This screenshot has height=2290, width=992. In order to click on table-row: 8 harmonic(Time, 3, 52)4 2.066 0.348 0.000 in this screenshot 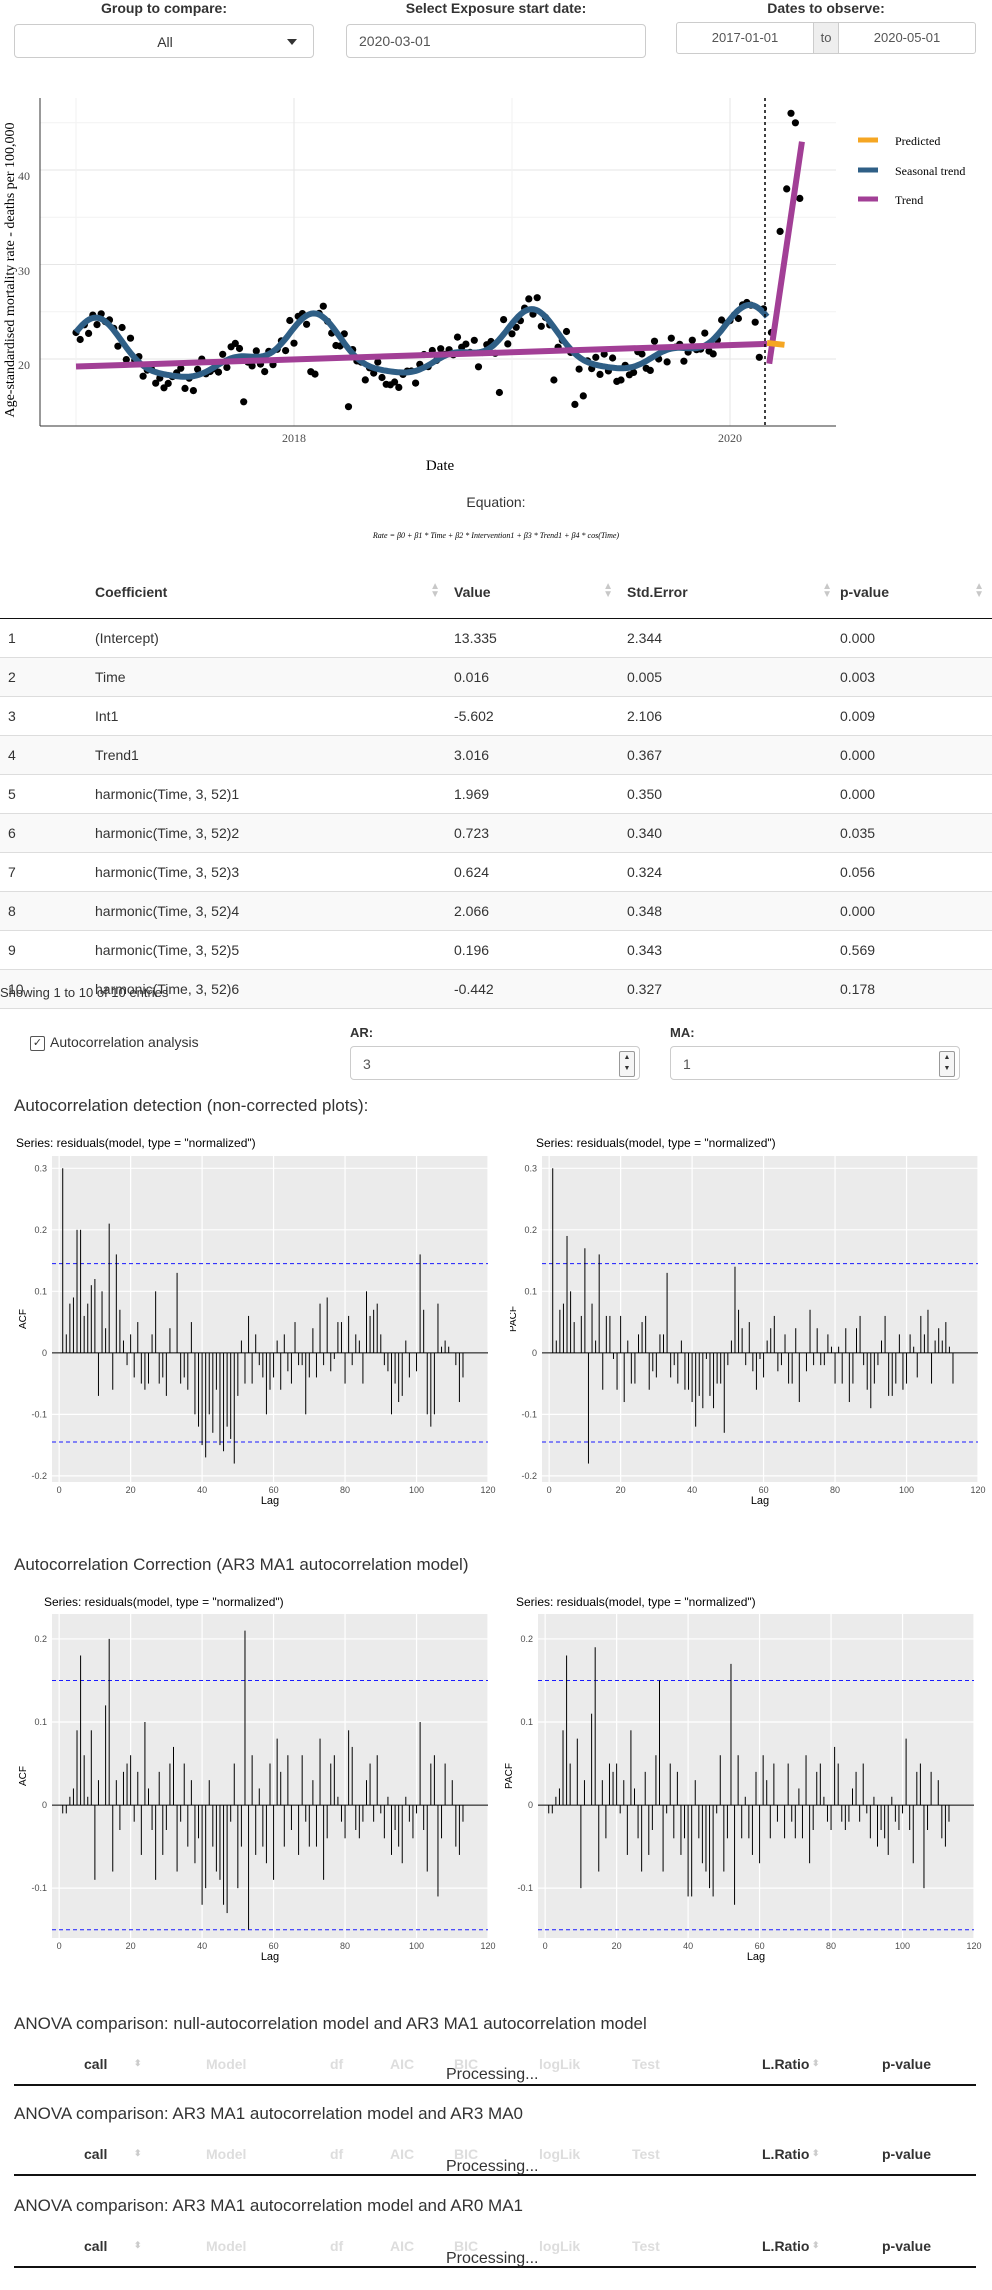, I will do `click(496, 911)`.